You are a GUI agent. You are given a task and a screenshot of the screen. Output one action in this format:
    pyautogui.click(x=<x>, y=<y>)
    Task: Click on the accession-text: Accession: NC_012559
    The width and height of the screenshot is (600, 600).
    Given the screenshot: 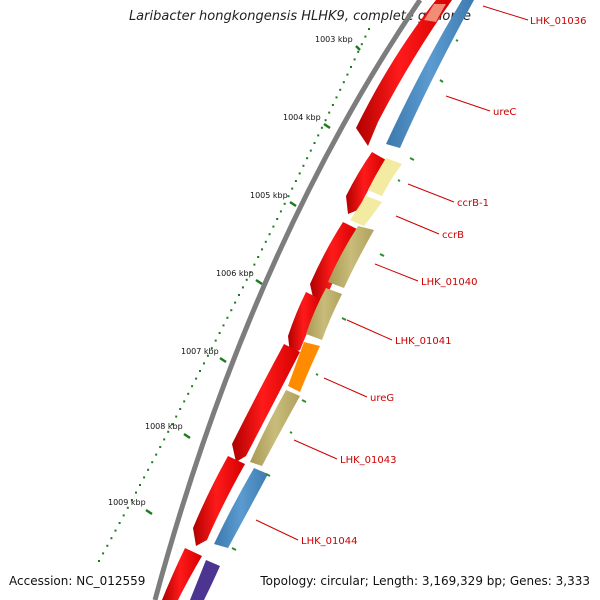 What is the action you would take?
    pyautogui.click(x=77, y=581)
    